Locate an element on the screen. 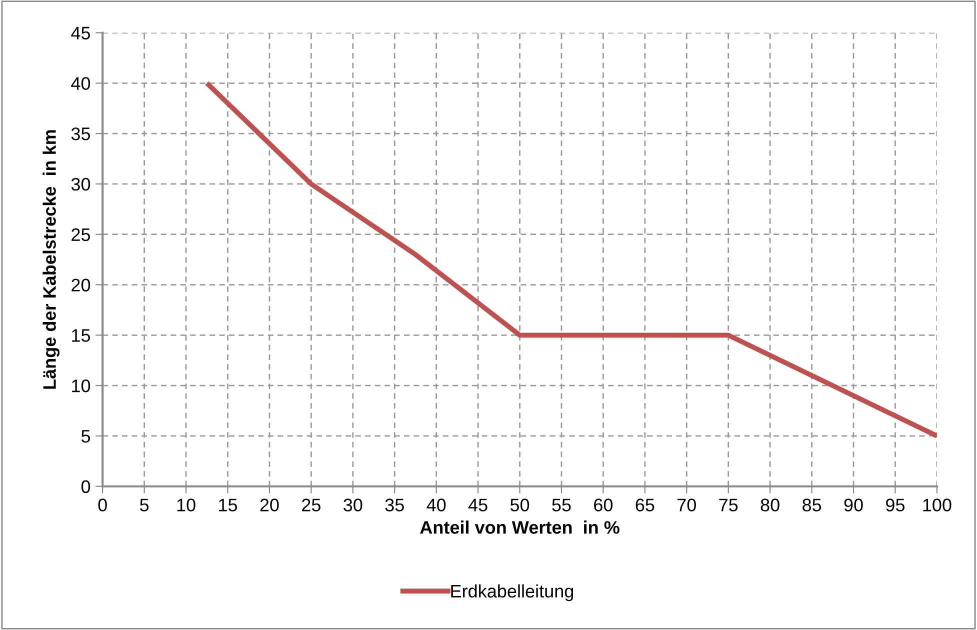 The image size is (977, 630). x-tick-label: 90 is located at coordinates (853, 505).